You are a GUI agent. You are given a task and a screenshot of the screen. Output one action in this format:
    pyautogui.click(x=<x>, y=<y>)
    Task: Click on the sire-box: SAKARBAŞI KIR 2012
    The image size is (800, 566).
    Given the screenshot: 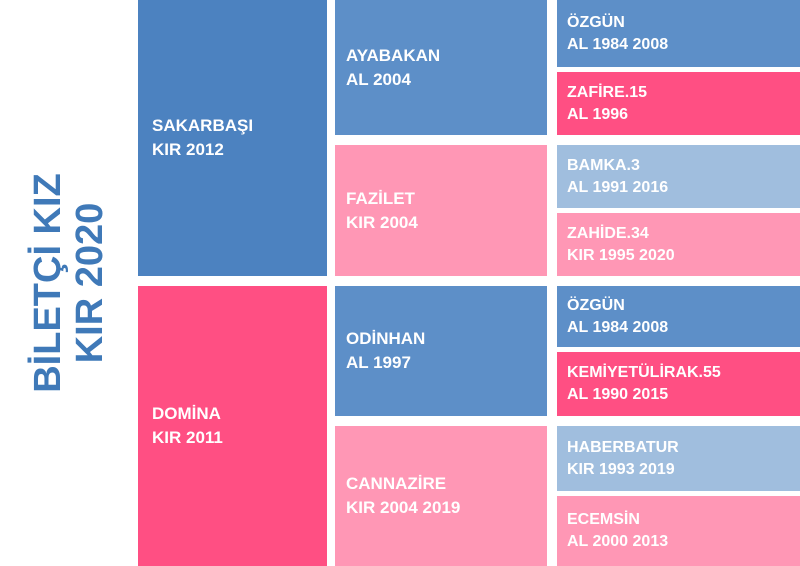 What is the action you would take?
    pyautogui.click(x=232, y=138)
    